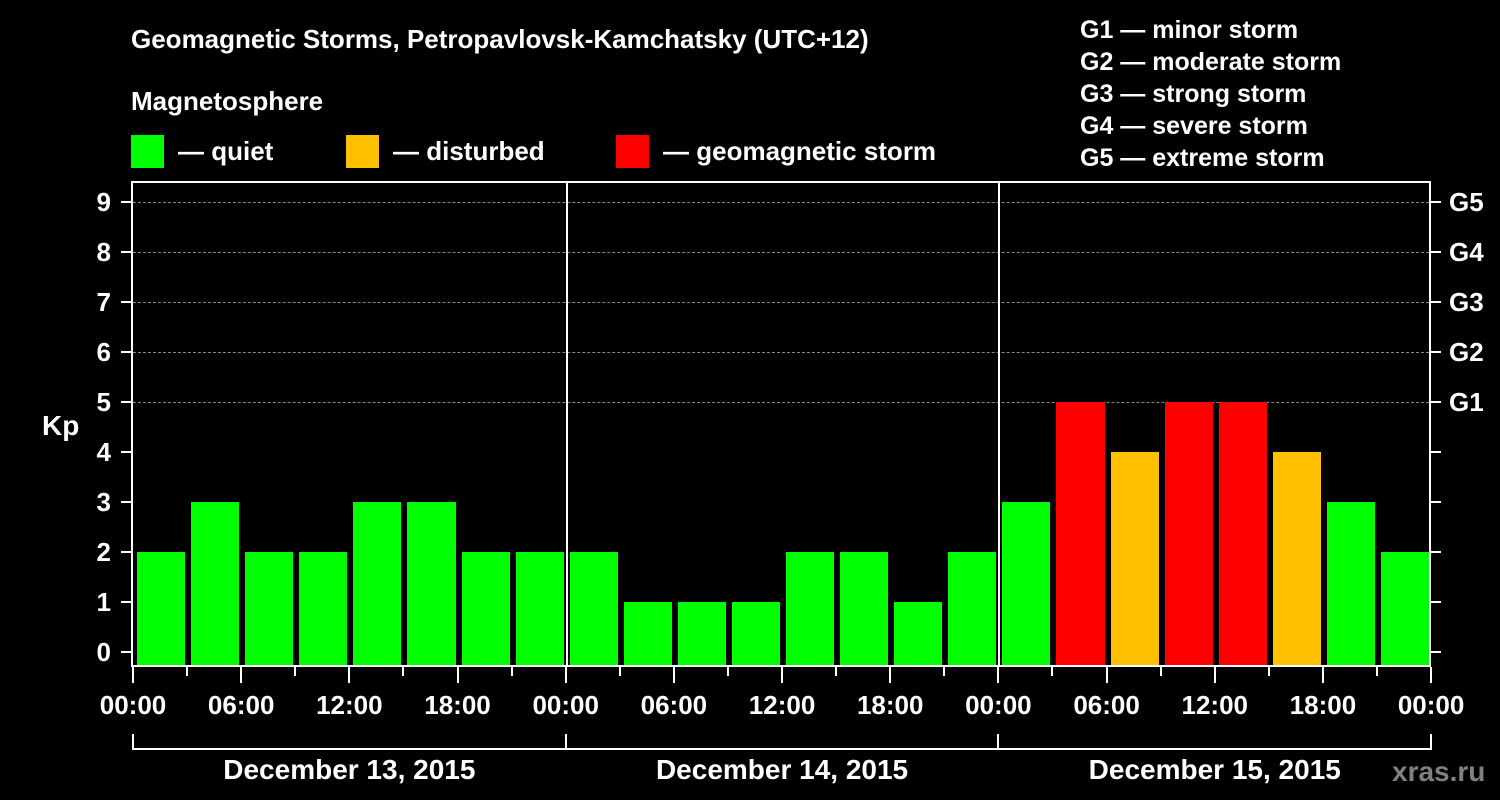 This screenshot has height=800, width=1500. I want to click on legend-storm-label: — geomagnetic storm, so click(800, 150).